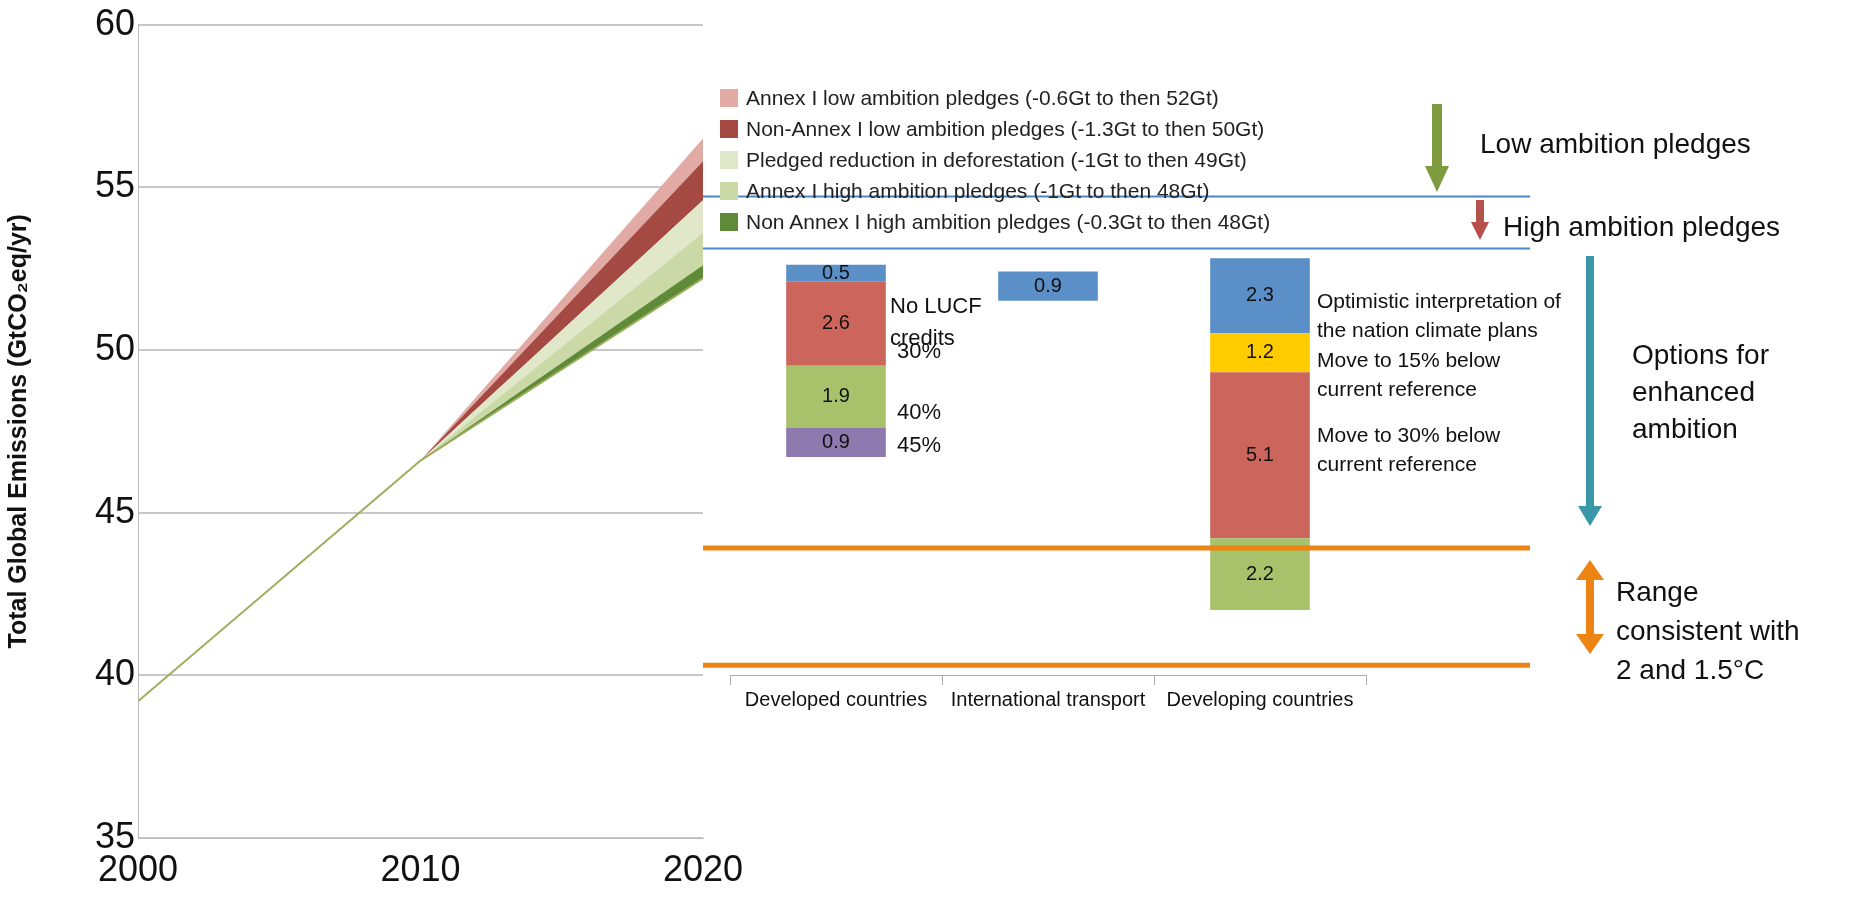  Describe the element at coordinates (1615, 143) in the screenshot. I see `annotation: Low ambition pledges` at that location.